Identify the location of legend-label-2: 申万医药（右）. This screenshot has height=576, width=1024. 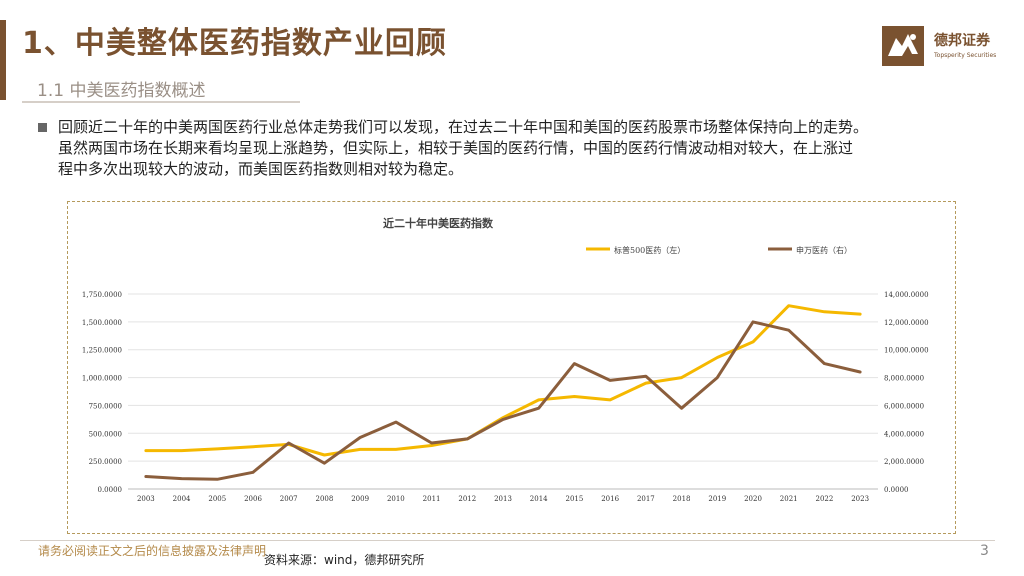
(824, 250).